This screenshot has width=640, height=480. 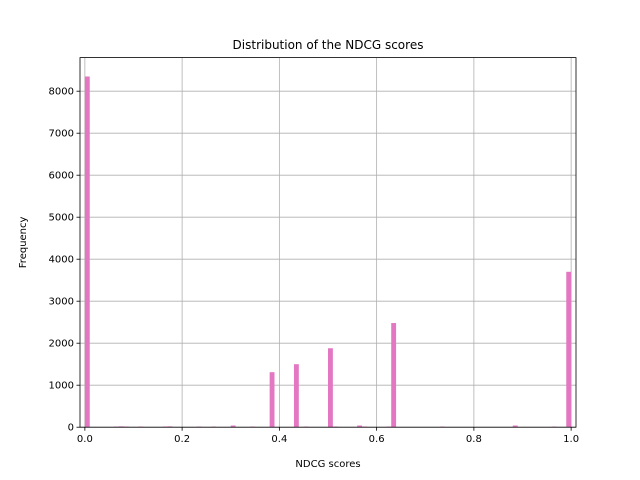 What do you see at coordinates (61, 134) in the screenshot?
I see `y-tick-label: 7000` at bounding box center [61, 134].